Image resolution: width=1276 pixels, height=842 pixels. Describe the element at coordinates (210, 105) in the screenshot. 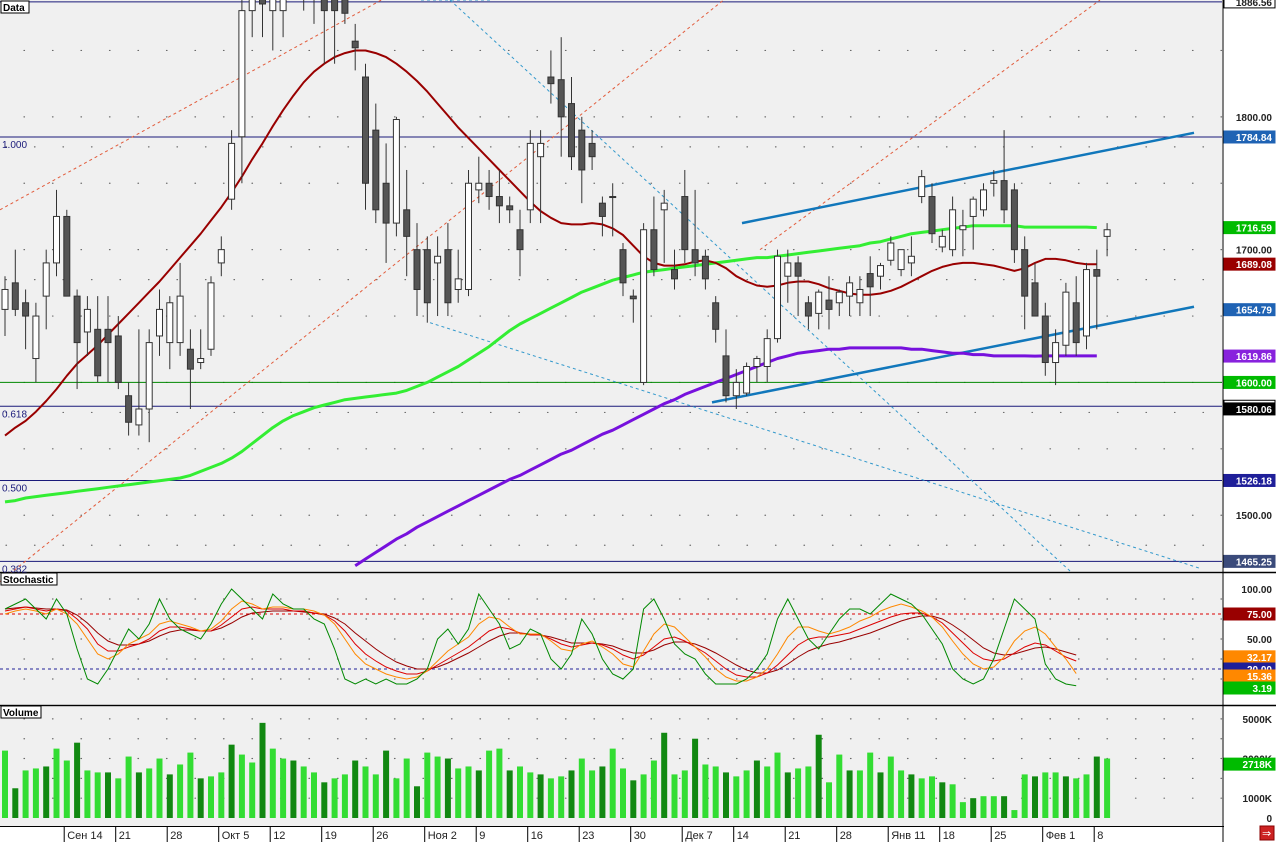

I see `channel-dashed-upper` at that location.